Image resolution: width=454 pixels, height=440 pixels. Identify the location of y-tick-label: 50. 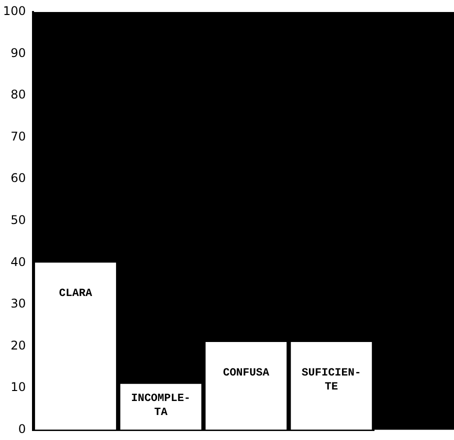
(18, 220).